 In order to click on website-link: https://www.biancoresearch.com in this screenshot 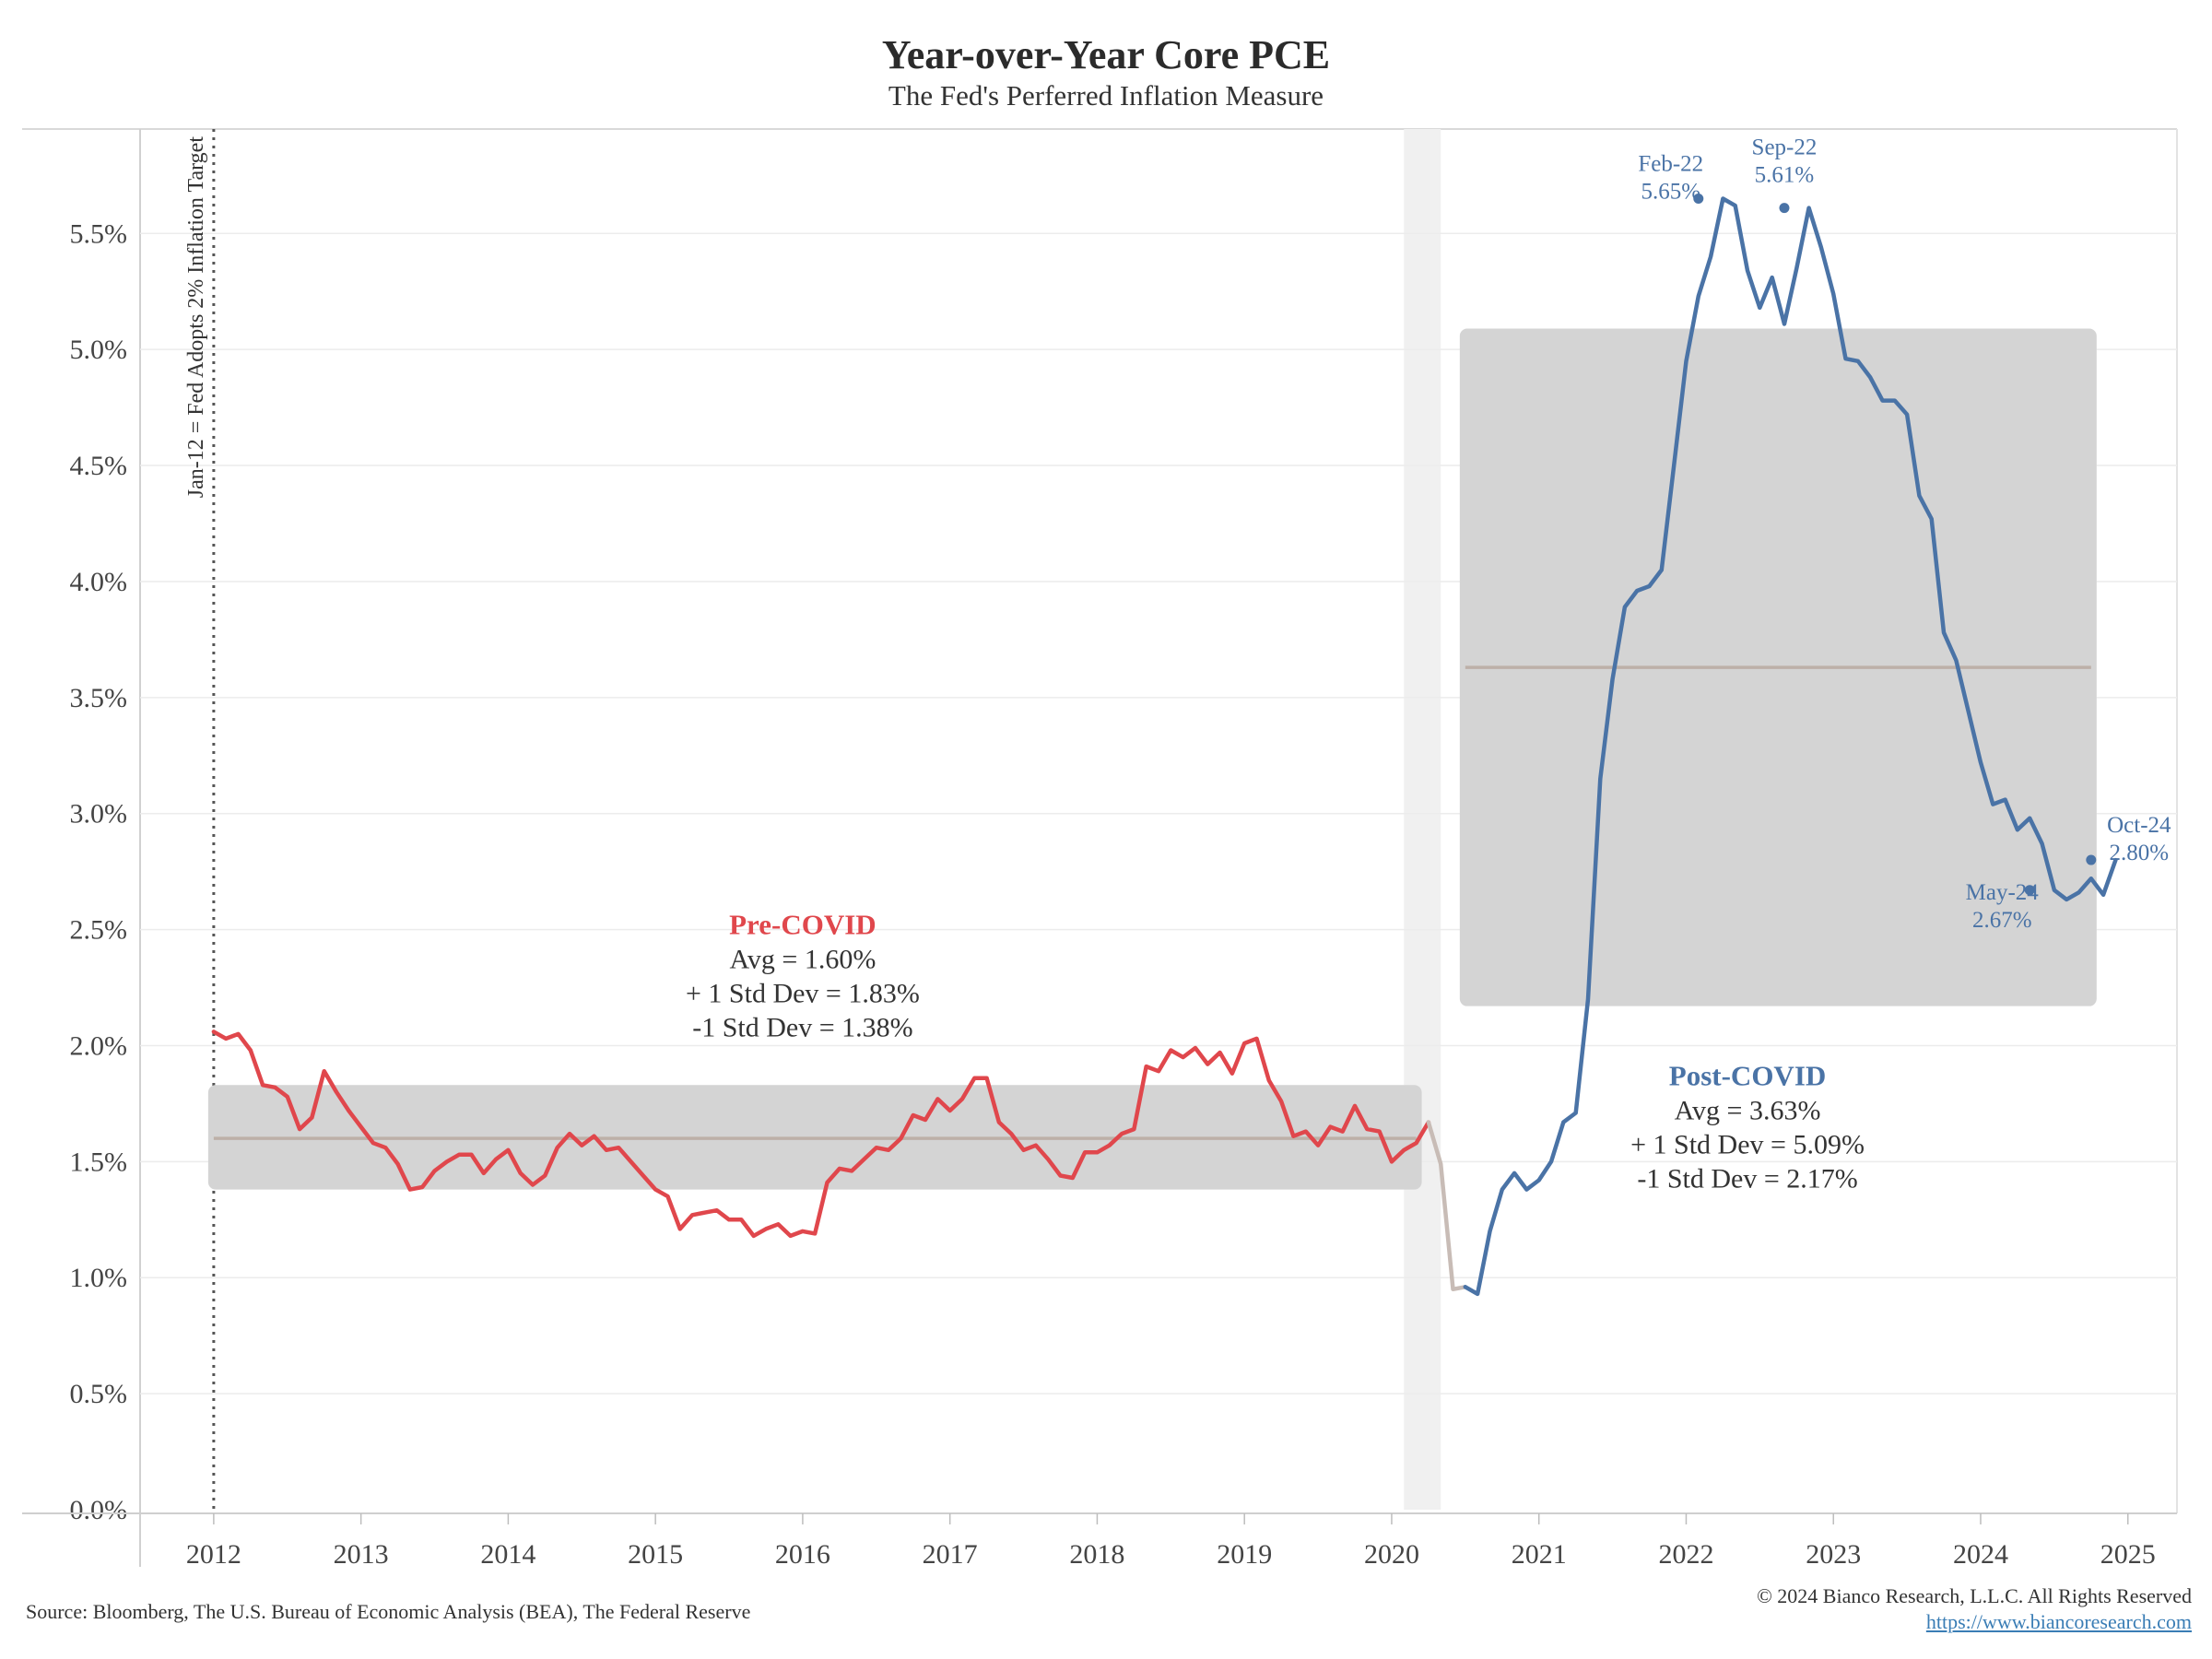, I will do `click(2058, 1621)`.